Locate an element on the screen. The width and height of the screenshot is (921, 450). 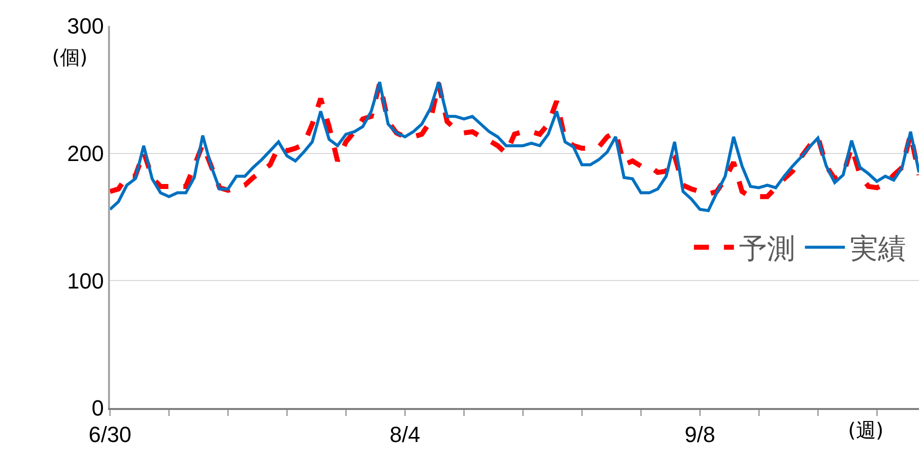
y-tick-label: 300 is located at coordinates (85, 26).